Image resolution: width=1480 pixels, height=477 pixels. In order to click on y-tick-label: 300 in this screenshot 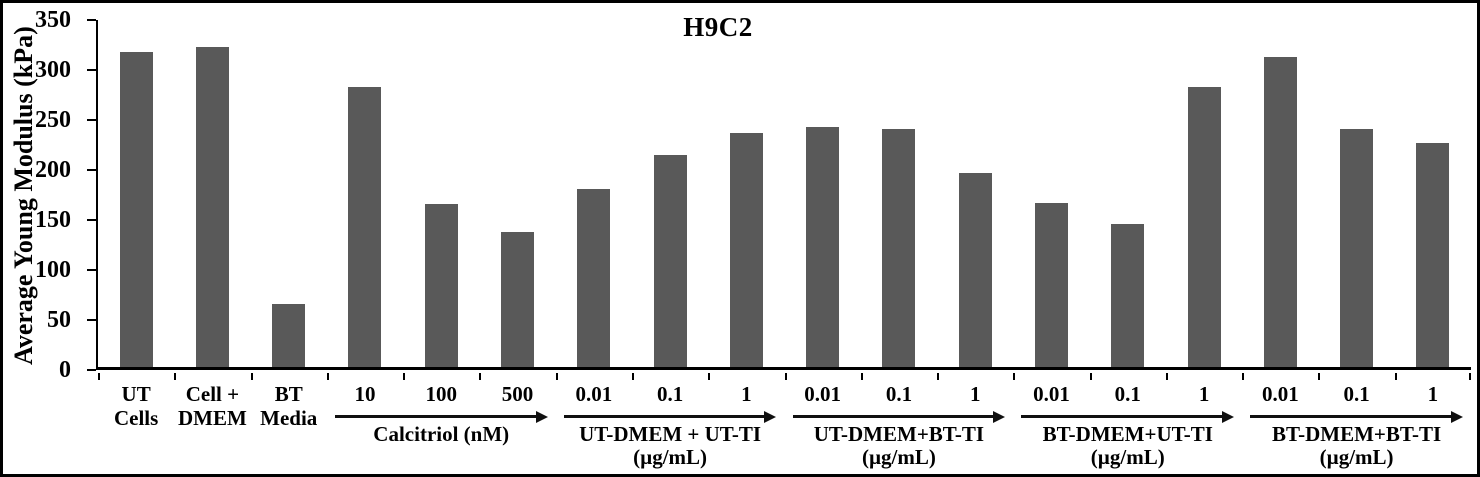, I will do `click(53, 70)`.